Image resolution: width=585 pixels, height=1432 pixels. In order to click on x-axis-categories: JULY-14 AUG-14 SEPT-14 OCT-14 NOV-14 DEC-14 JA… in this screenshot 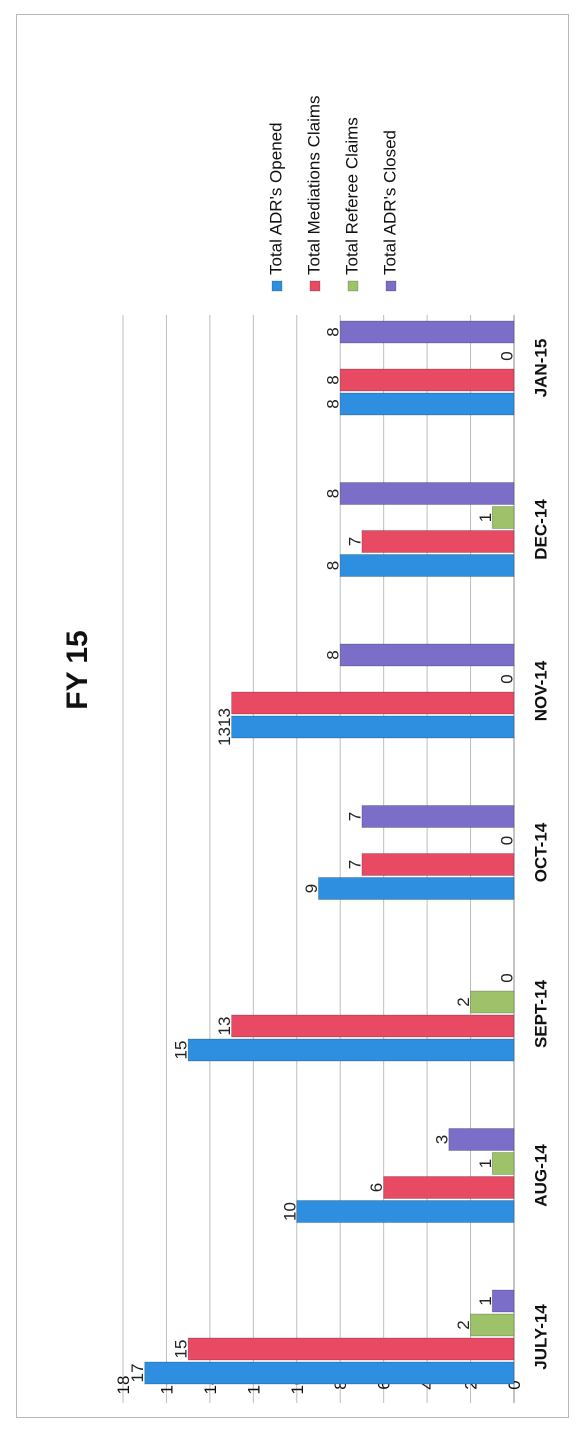, I will do `click(540, 854)`.